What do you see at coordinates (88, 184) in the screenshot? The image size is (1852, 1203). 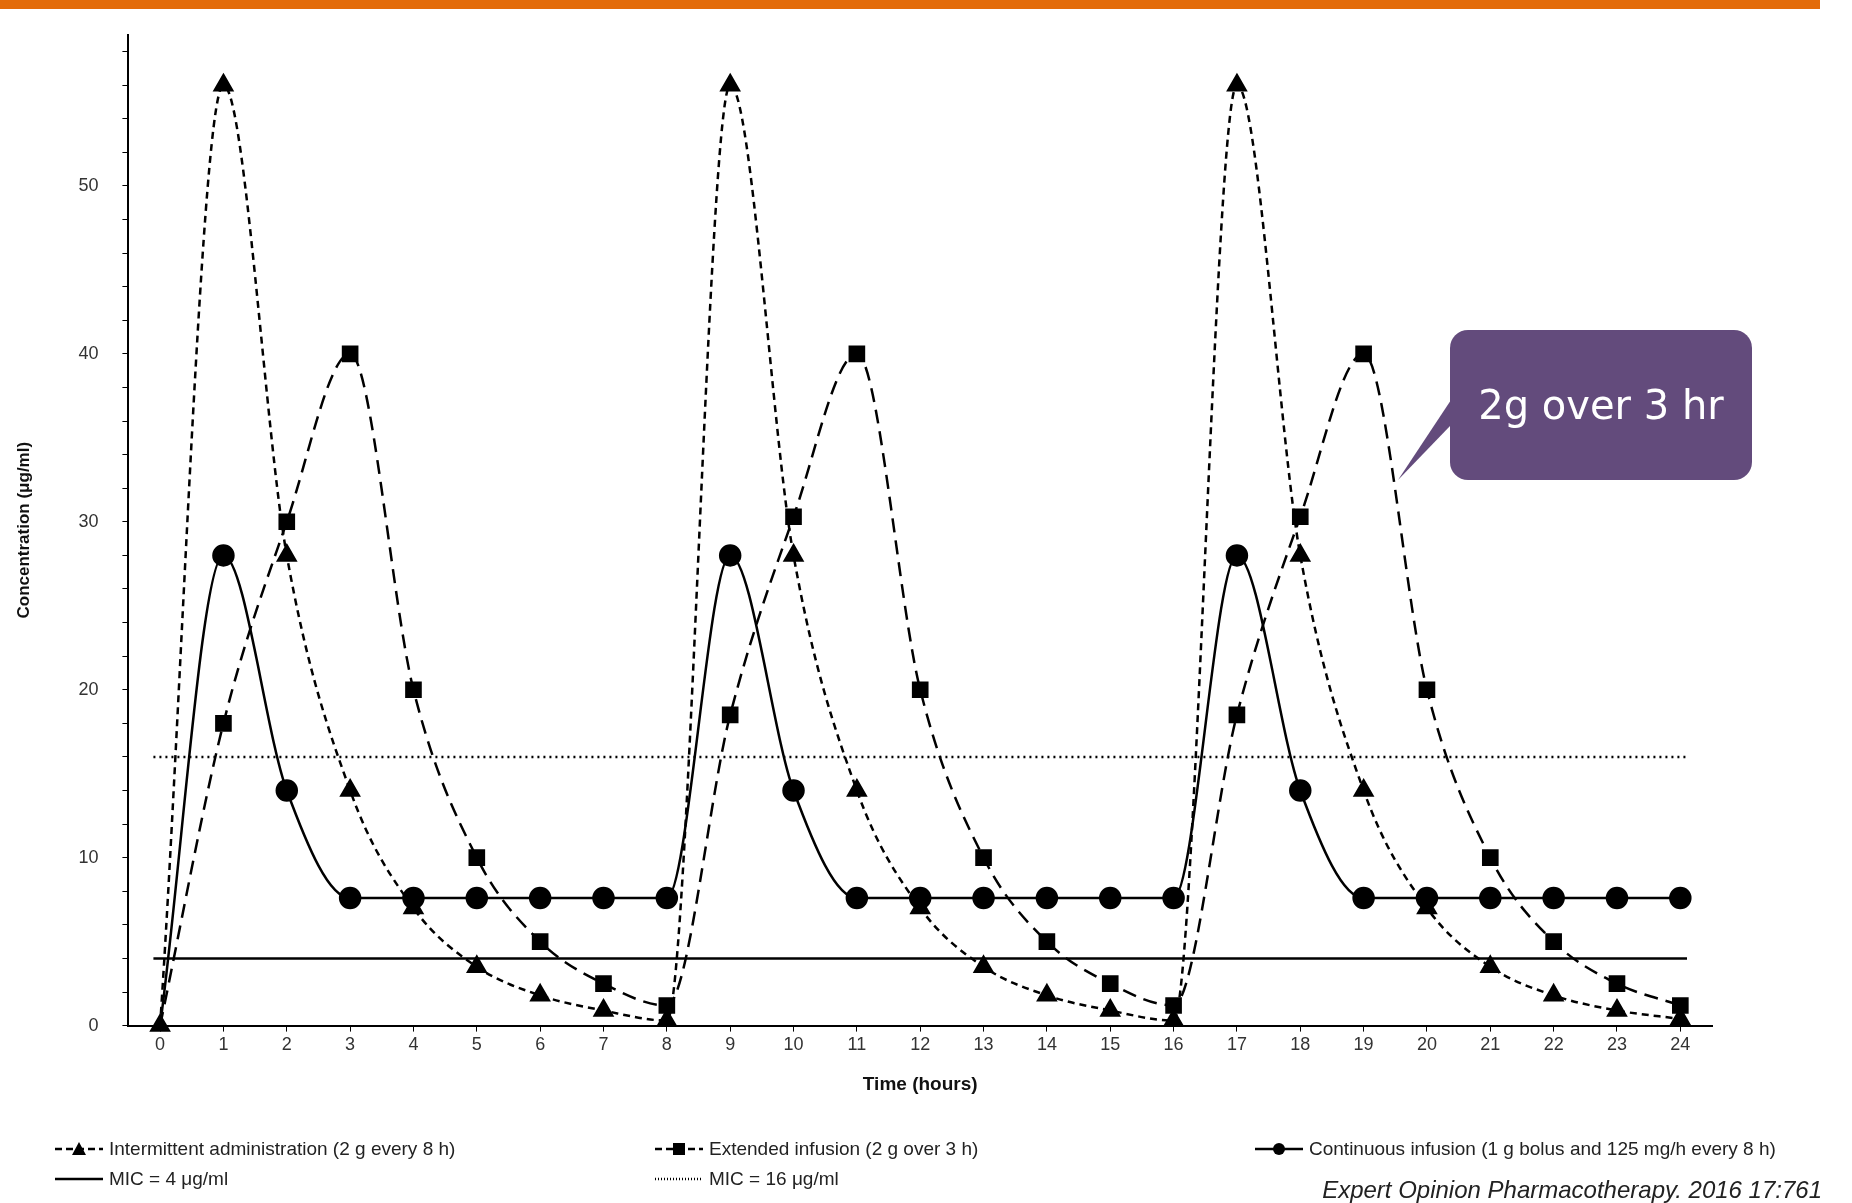 I see `y-tick-label: 50` at bounding box center [88, 184].